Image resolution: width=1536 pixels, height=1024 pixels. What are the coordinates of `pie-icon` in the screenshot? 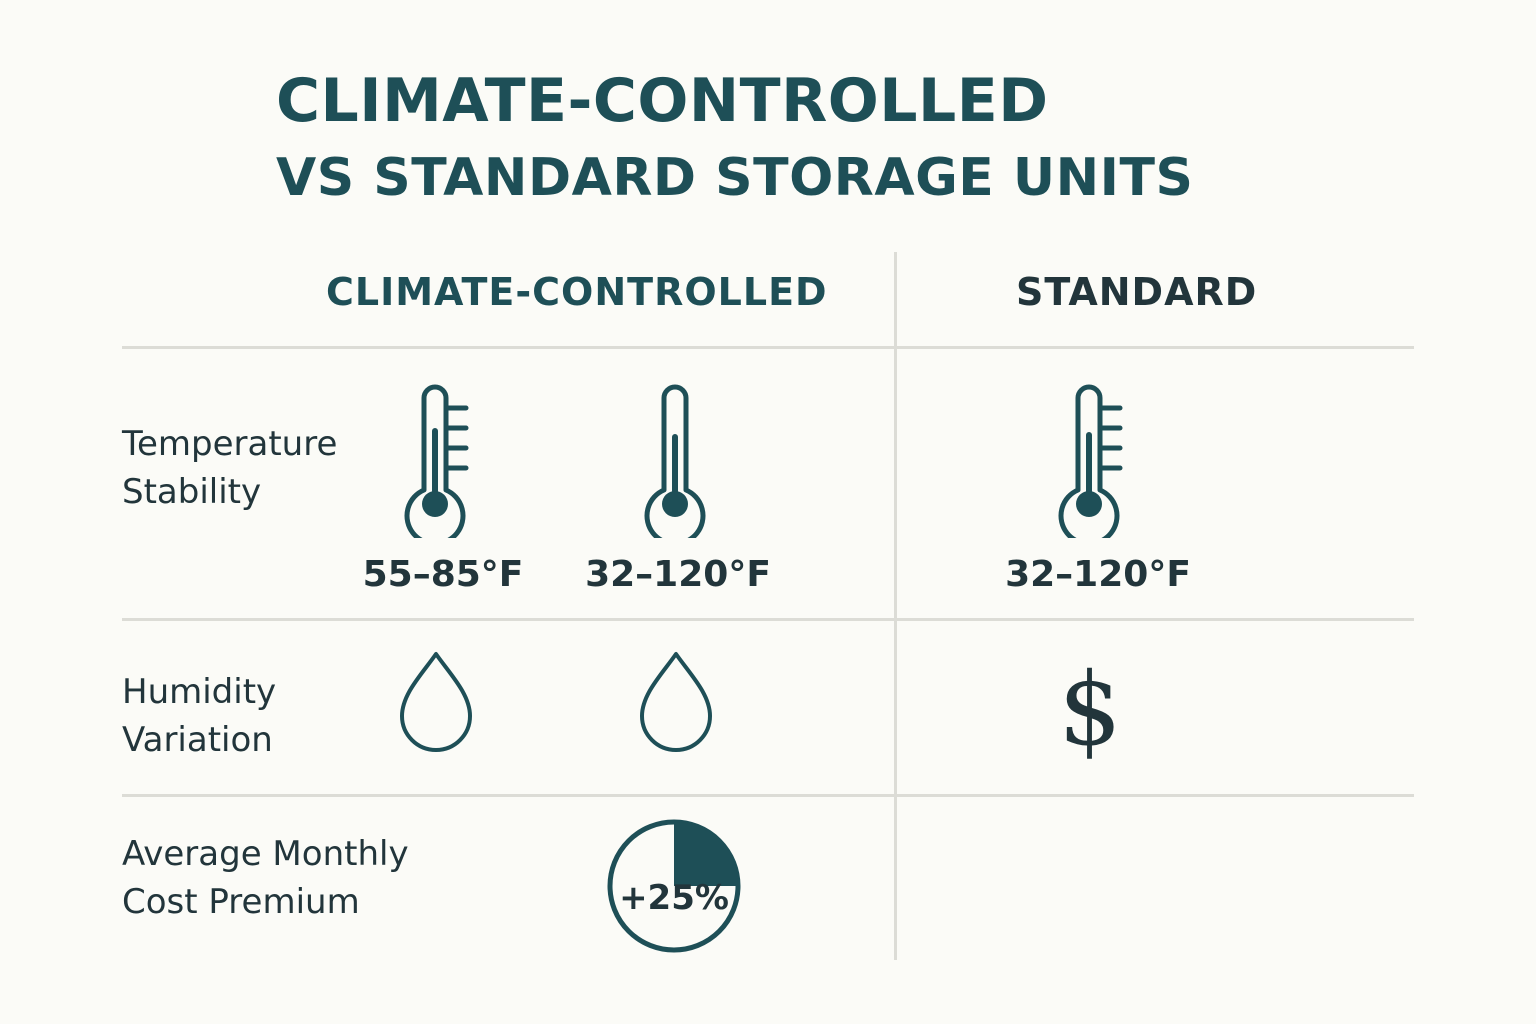 It's located at (674, 886).